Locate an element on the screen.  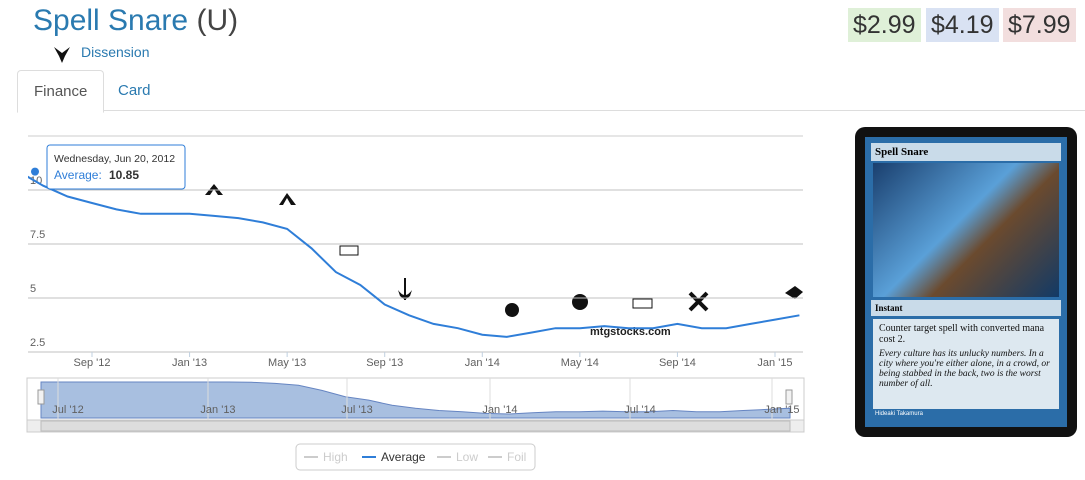
navigator-area is located at coordinates (415, 400).